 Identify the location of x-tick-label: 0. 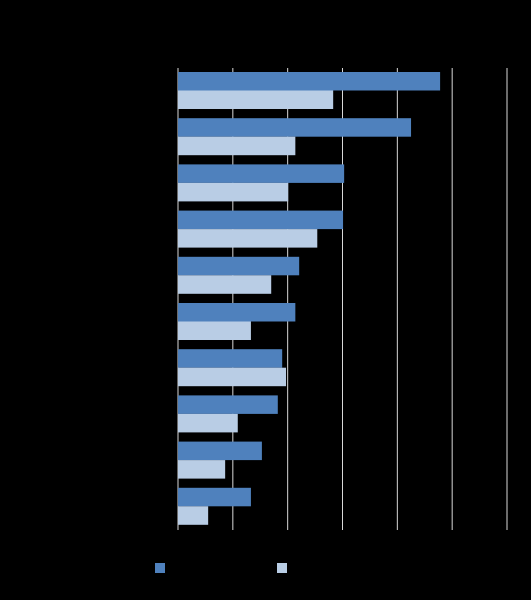
(178, 543).